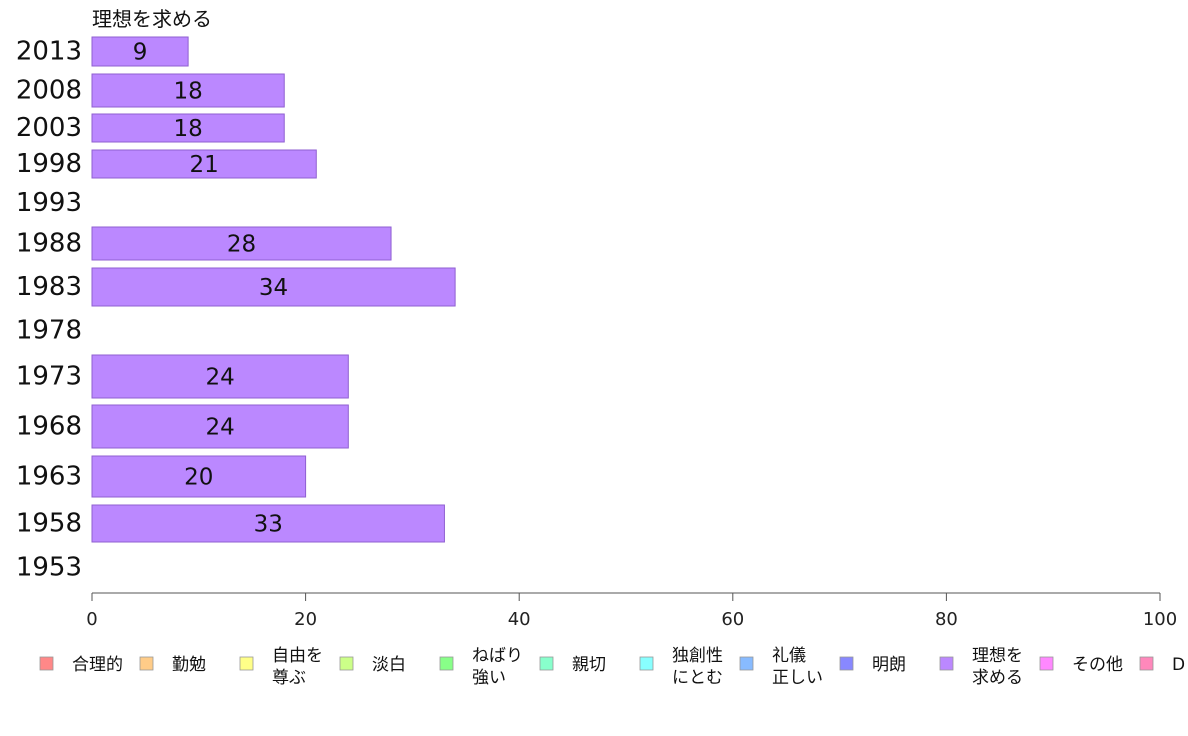  I want to click on x-tick-label: 80, so click(946, 619).